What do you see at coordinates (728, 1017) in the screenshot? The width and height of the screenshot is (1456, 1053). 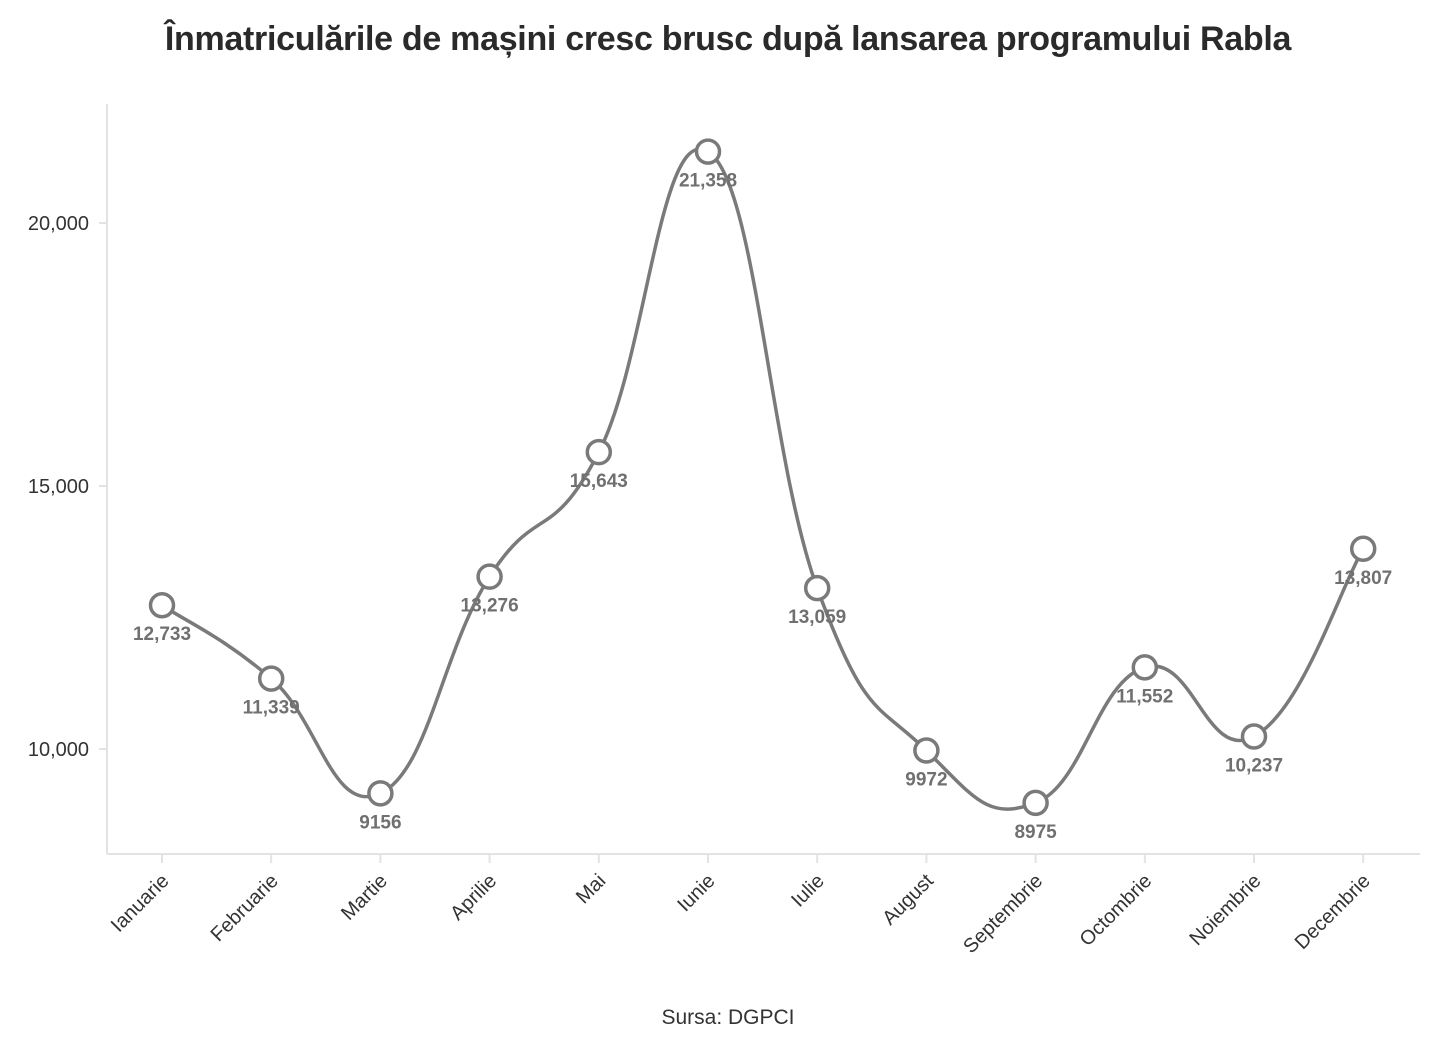 I see `source-note: Sursa: DGPCI` at bounding box center [728, 1017].